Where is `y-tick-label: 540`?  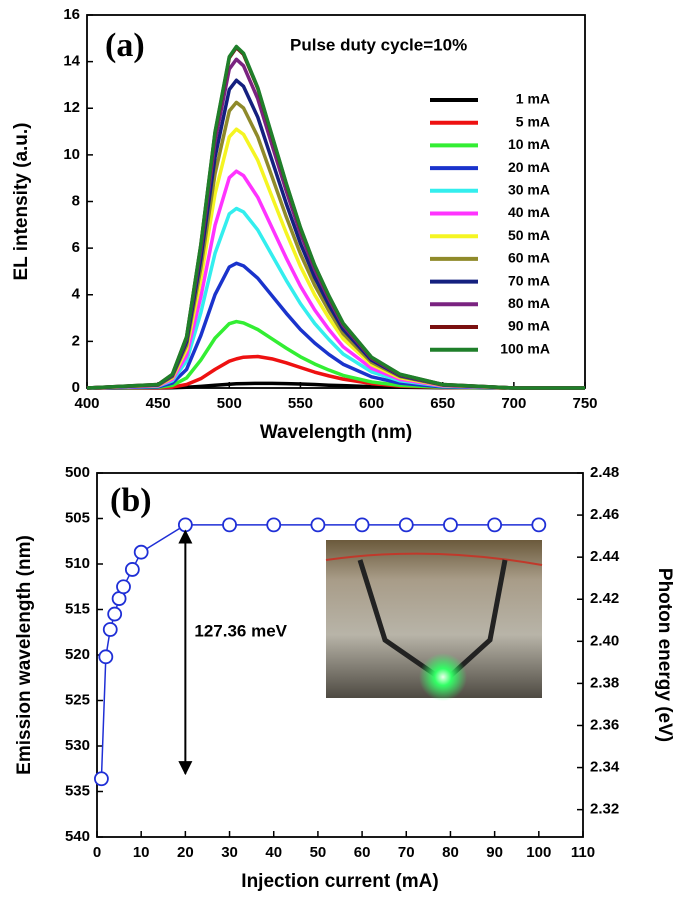 y-tick-label: 540 is located at coordinates (77, 836).